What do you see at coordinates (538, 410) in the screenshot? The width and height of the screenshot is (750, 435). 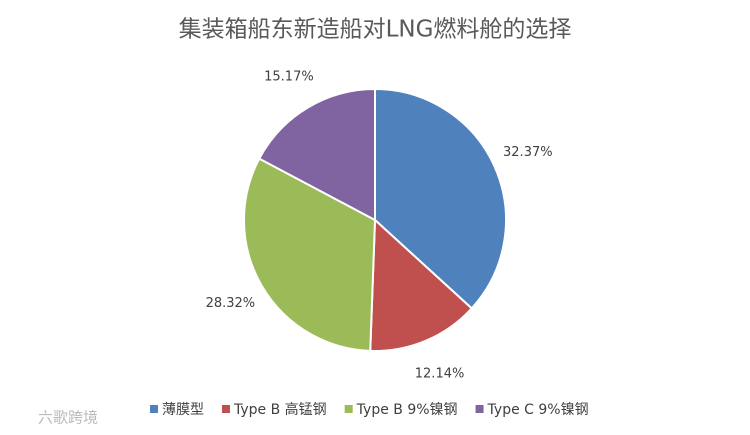 I see `legend-label: Type C 9%镍钢` at bounding box center [538, 410].